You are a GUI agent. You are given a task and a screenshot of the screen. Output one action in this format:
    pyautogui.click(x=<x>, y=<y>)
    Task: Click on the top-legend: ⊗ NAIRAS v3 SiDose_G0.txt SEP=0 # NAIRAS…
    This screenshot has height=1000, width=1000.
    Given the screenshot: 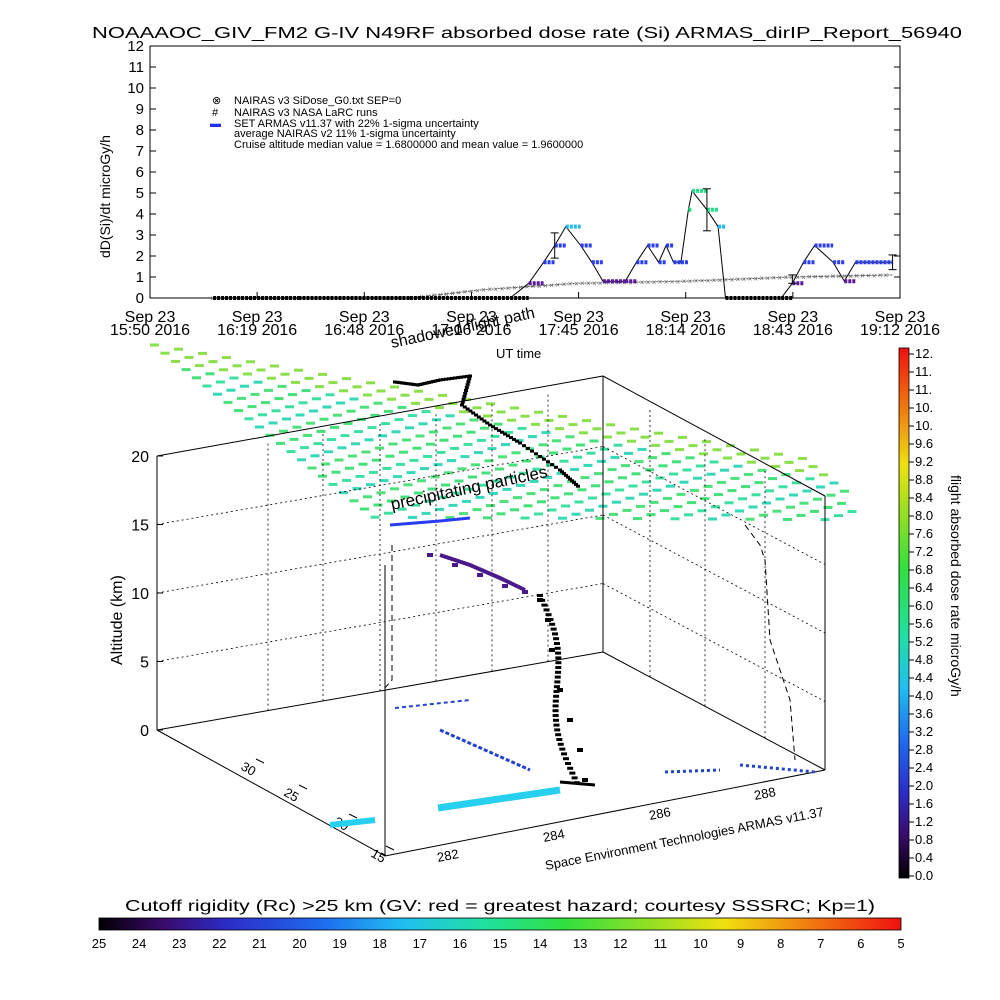 What is the action you would take?
    pyautogui.click(x=396, y=123)
    